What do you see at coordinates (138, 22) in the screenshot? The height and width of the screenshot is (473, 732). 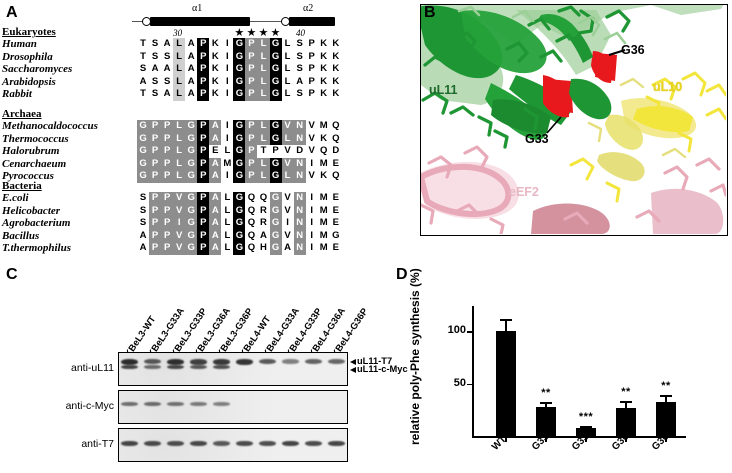 I see `helix-leader-line-left` at bounding box center [138, 22].